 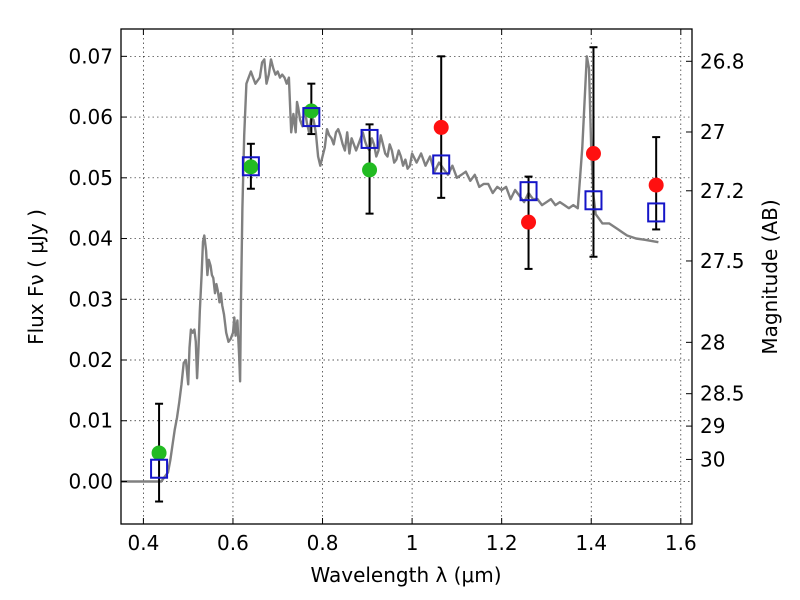 What do you see at coordinates (722, 191) in the screenshot?
I see `right-tick-label: 27.2` at bounding box center [722, 191].